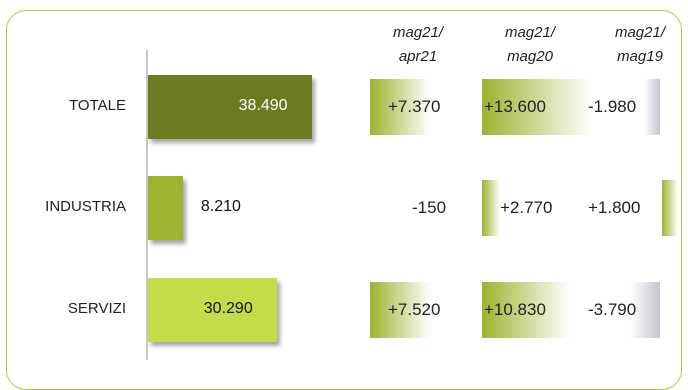 The image size is (688, 390). Describe the element at coordinates (526, 207) in the screenshot. I see `delta-value: +2.770` at that location.